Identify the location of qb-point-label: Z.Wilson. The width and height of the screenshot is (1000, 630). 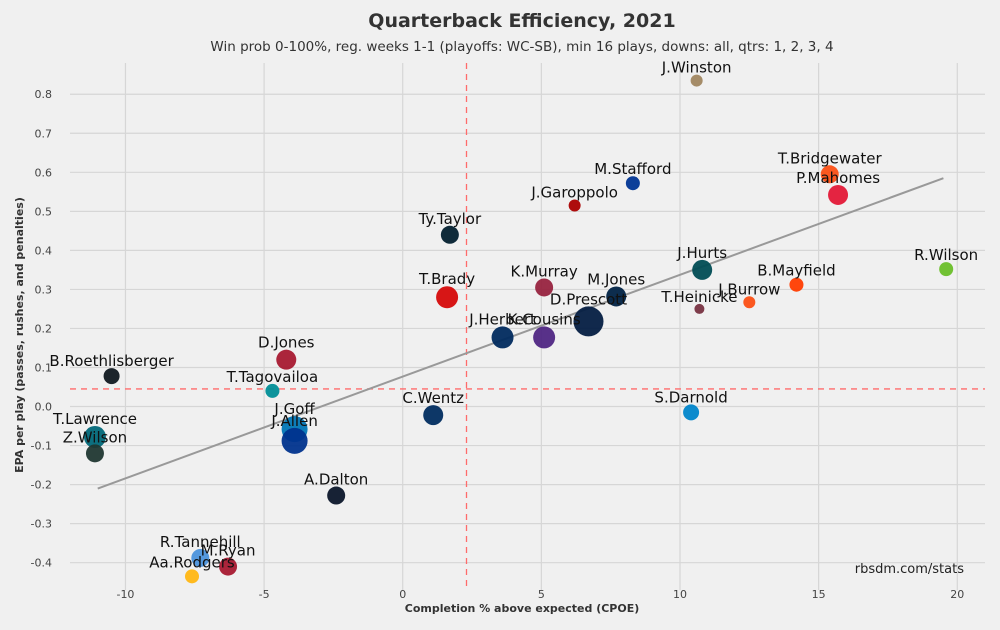
(95, 437).